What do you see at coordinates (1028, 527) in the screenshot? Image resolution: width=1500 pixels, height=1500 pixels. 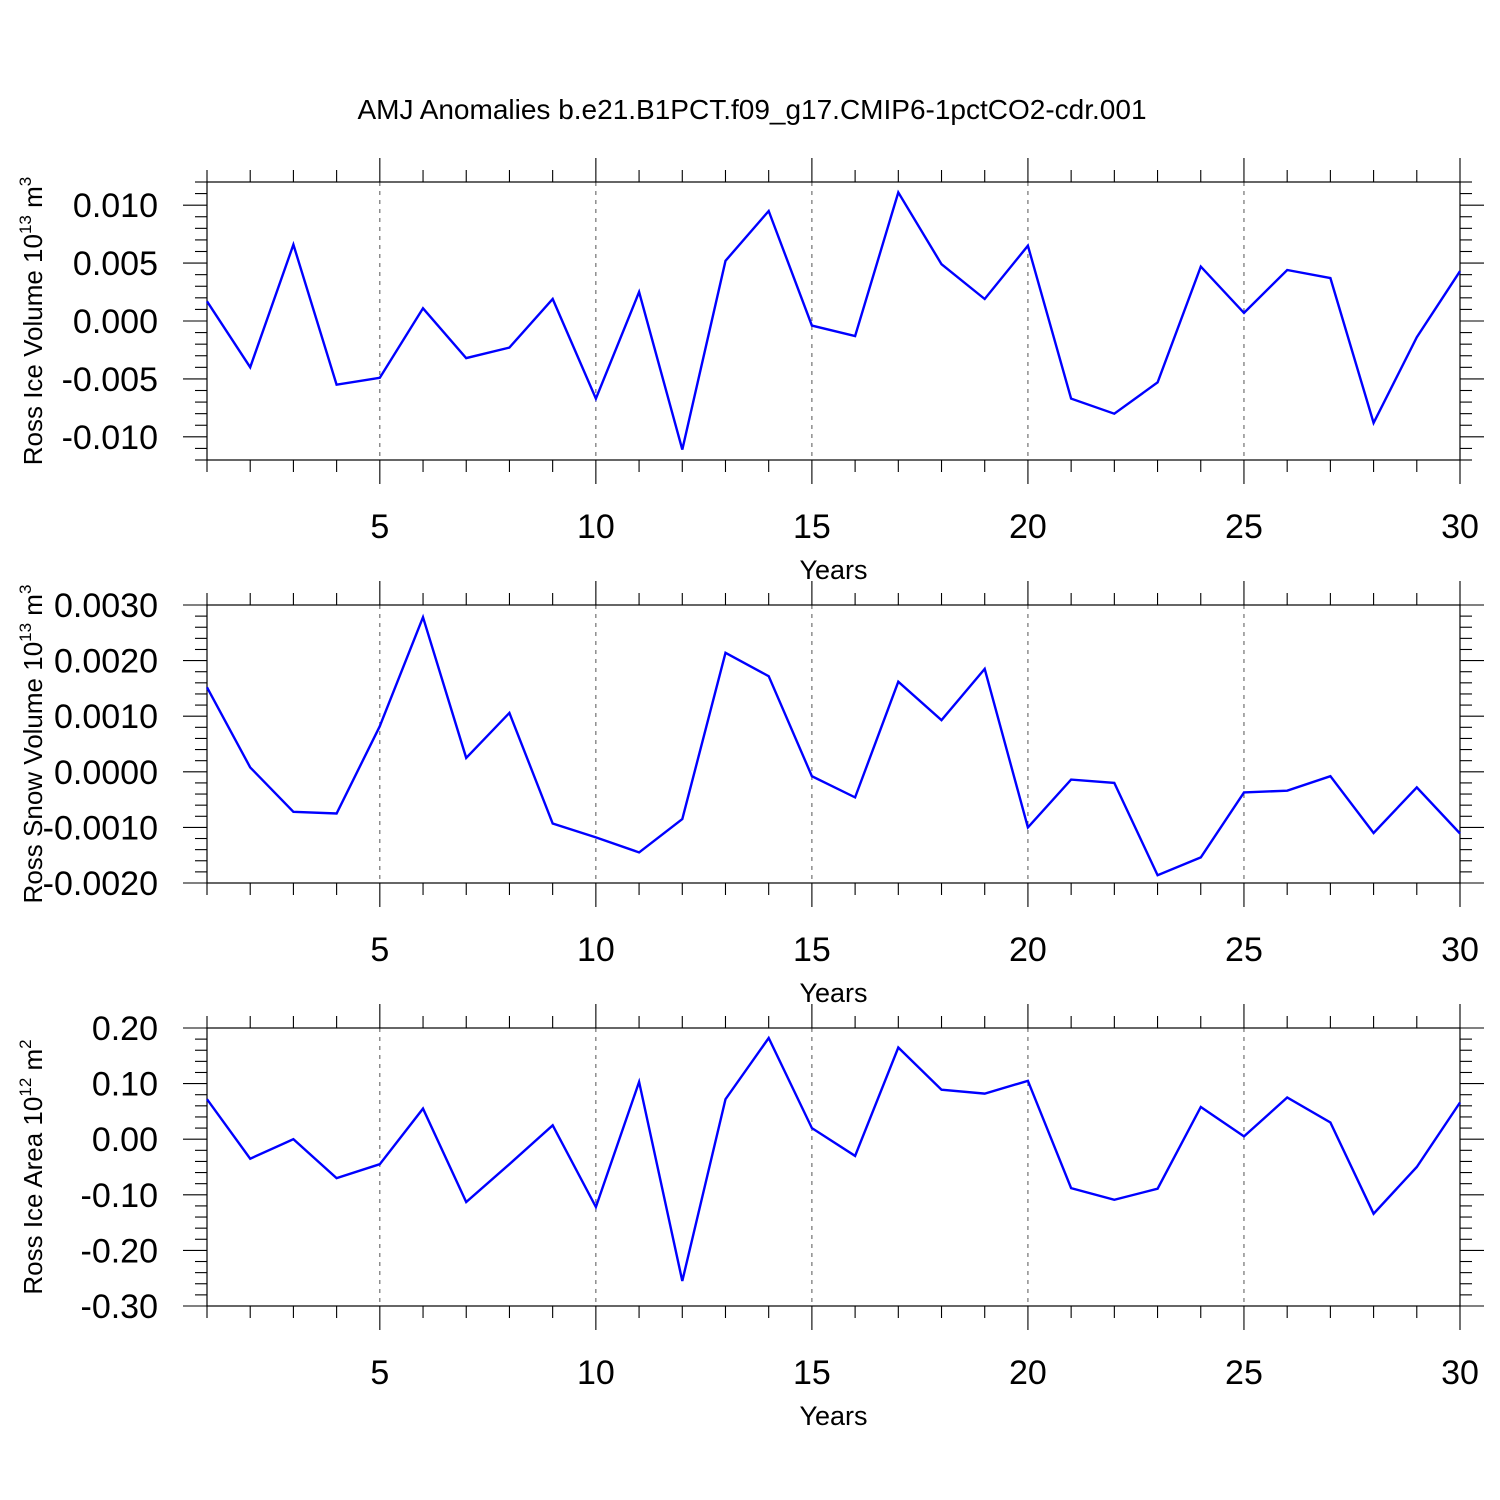 I see `x-tick-label: 20` at bounding box center [1028, 527].